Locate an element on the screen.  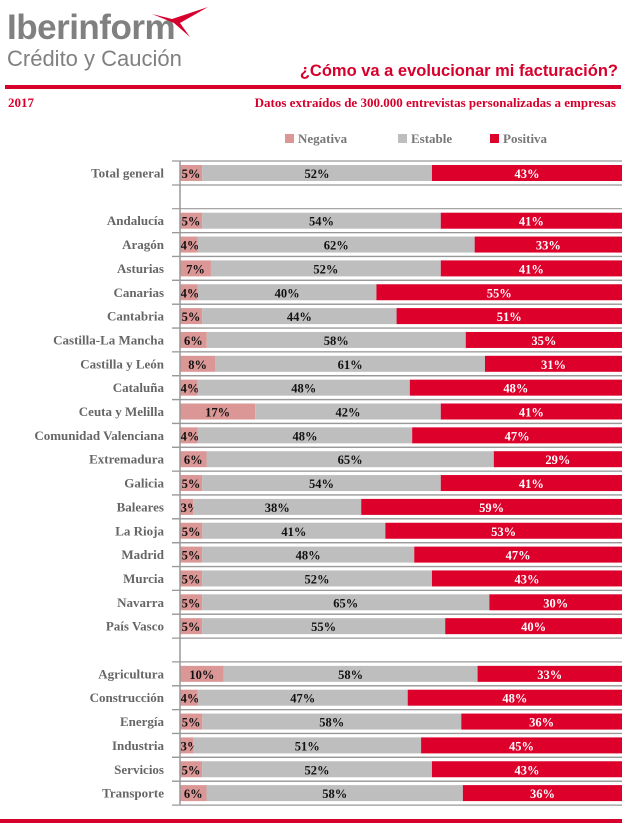
category-label: La Rioja is located at coordinates (139, 530).